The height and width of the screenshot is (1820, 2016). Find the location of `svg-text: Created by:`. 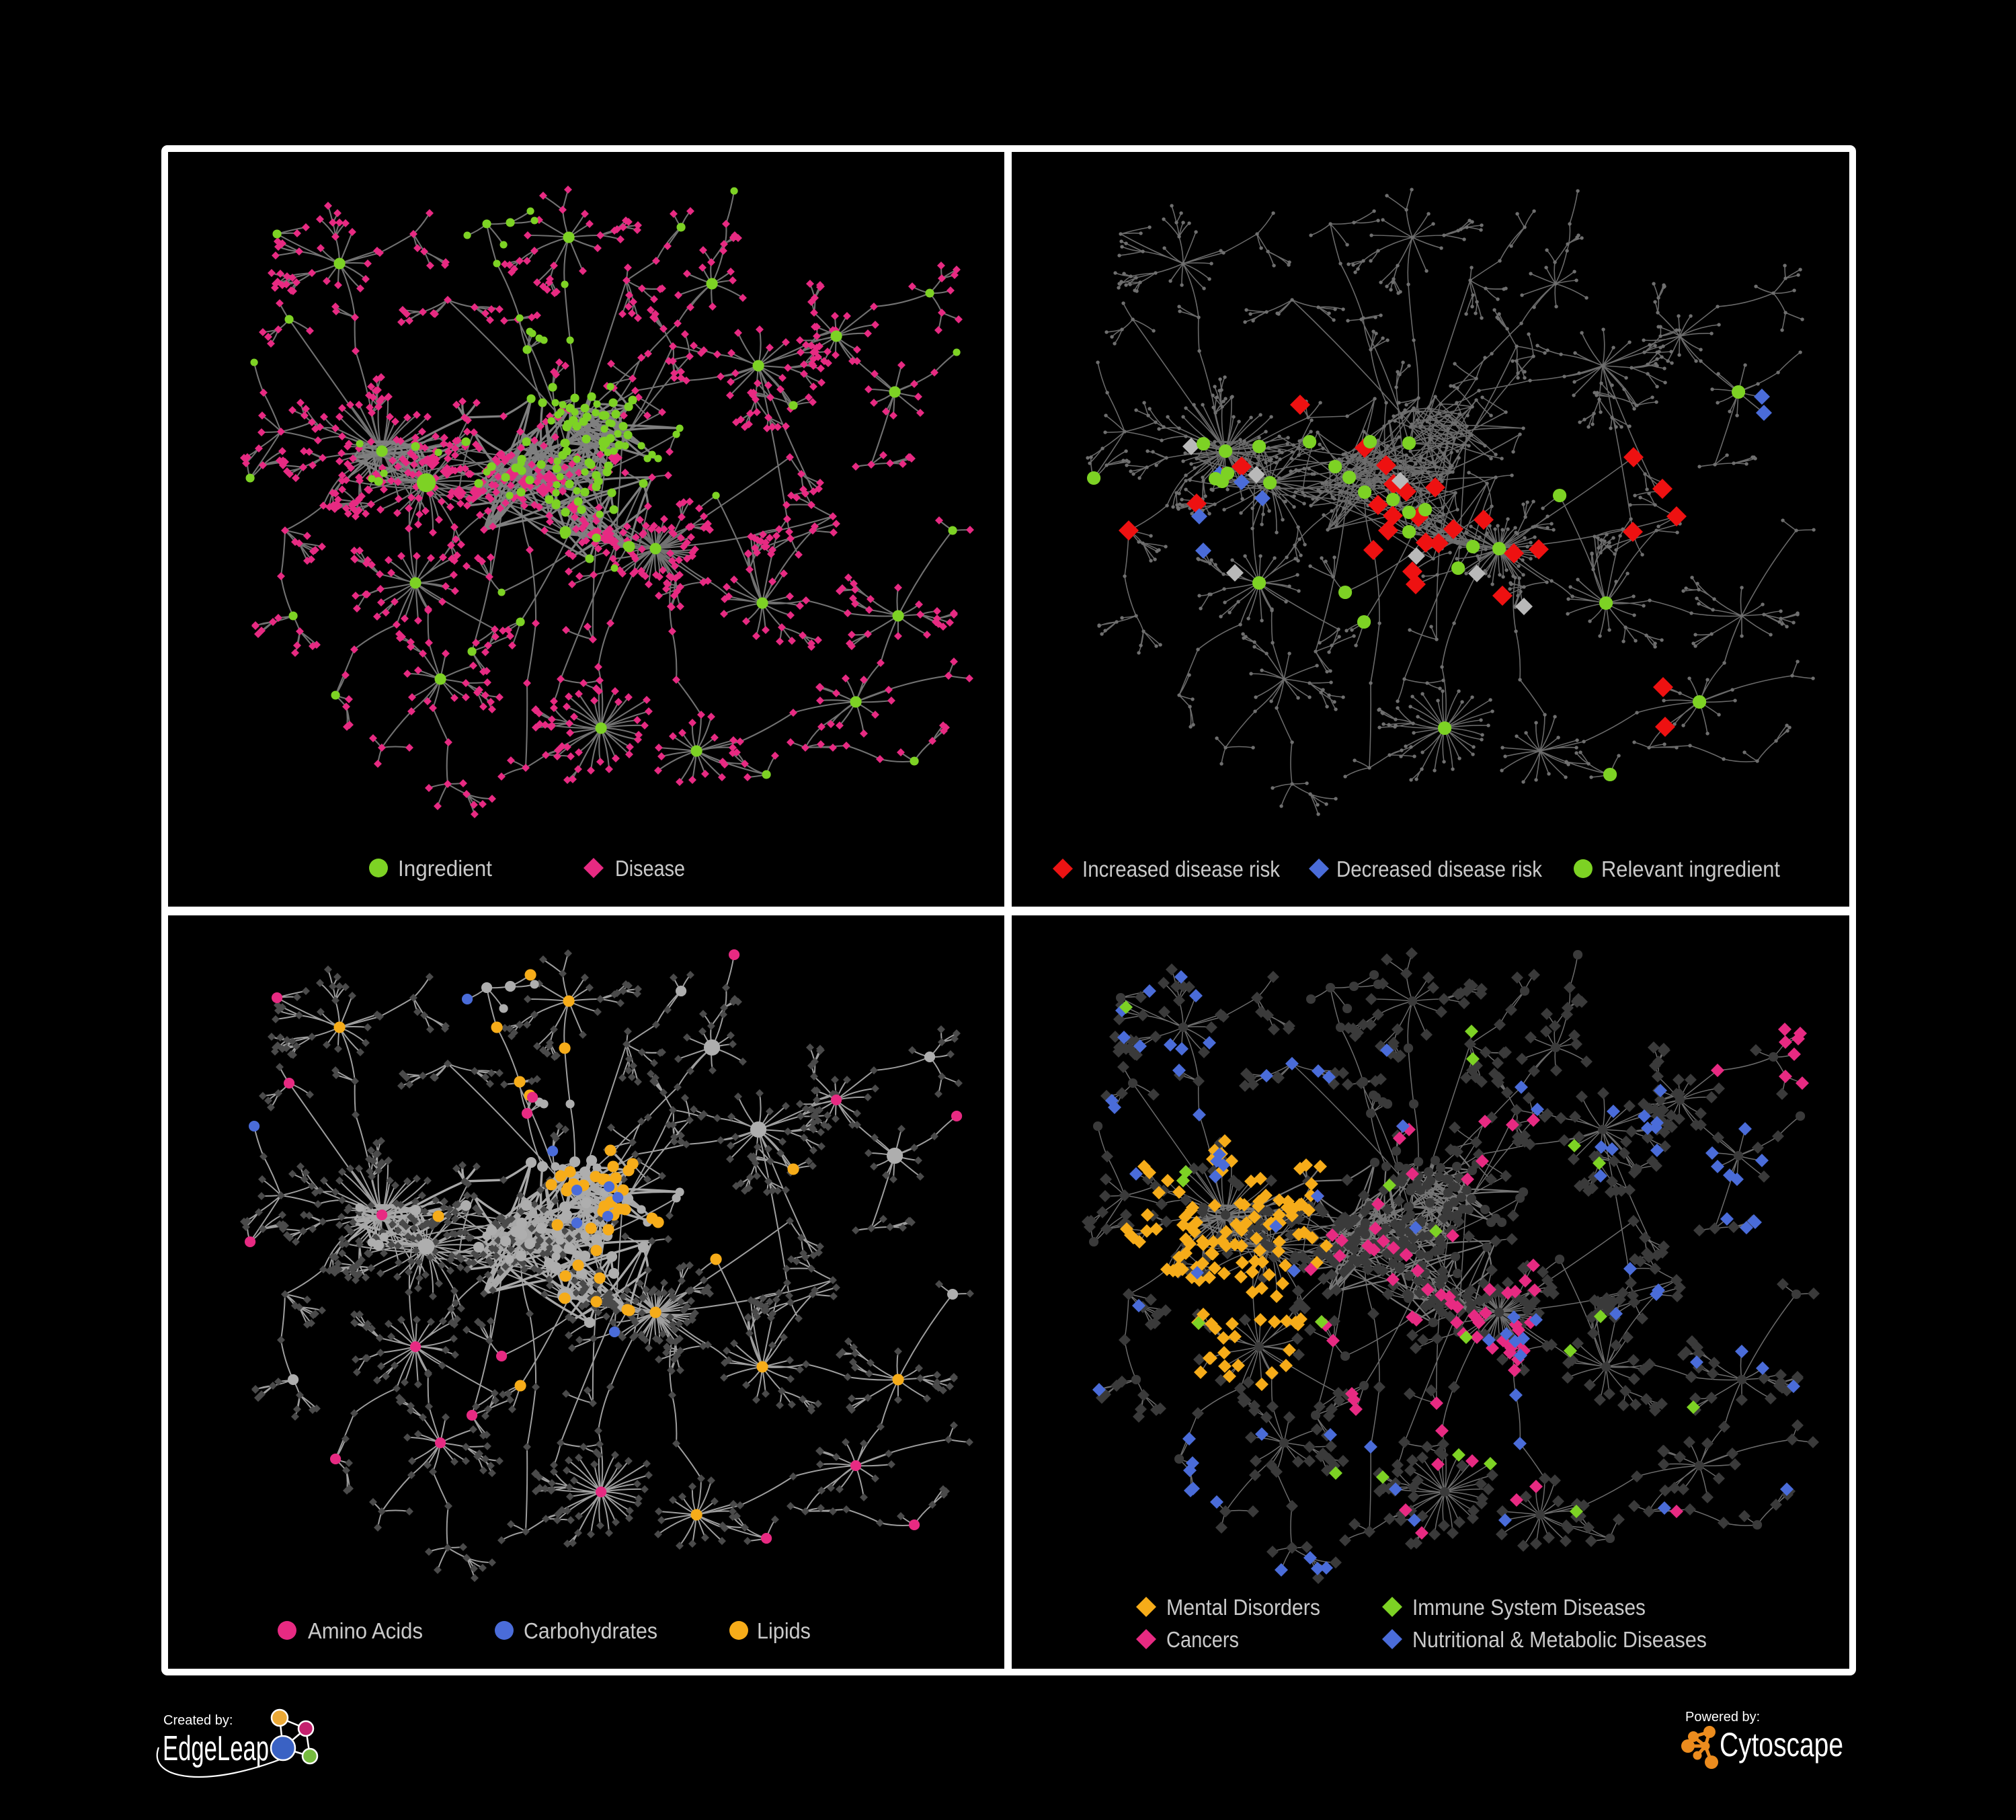

svg-text: Created by: is located at coordinates (198, 1720).